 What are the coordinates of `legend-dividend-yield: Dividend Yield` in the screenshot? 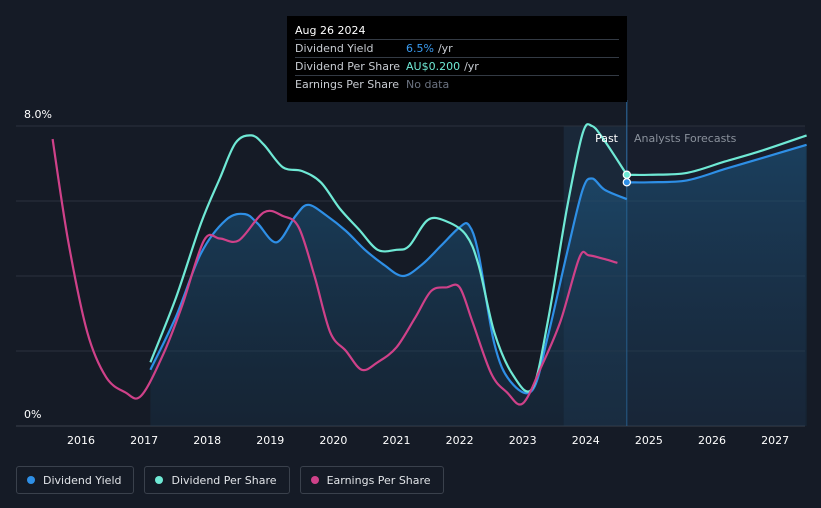 It's located at (75, 480).